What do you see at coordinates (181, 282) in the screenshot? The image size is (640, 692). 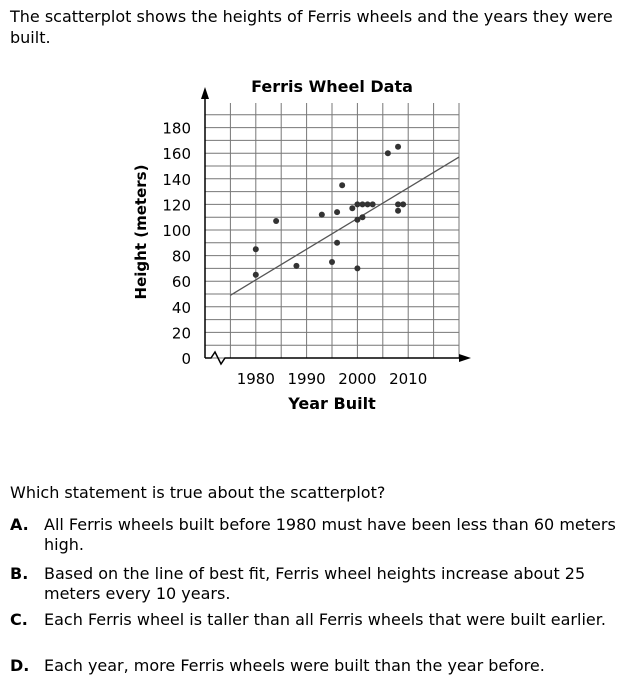 I see `y-tick-label: 60` at bounding box center [181, 282].